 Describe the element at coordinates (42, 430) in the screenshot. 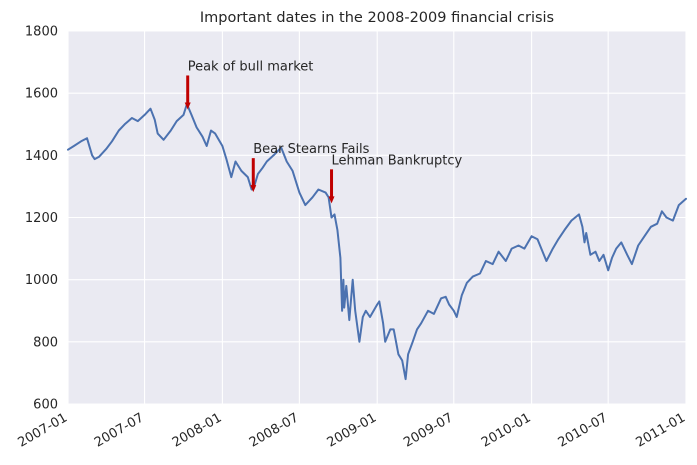

I see `x-tick-label: 2007-01` at that location.